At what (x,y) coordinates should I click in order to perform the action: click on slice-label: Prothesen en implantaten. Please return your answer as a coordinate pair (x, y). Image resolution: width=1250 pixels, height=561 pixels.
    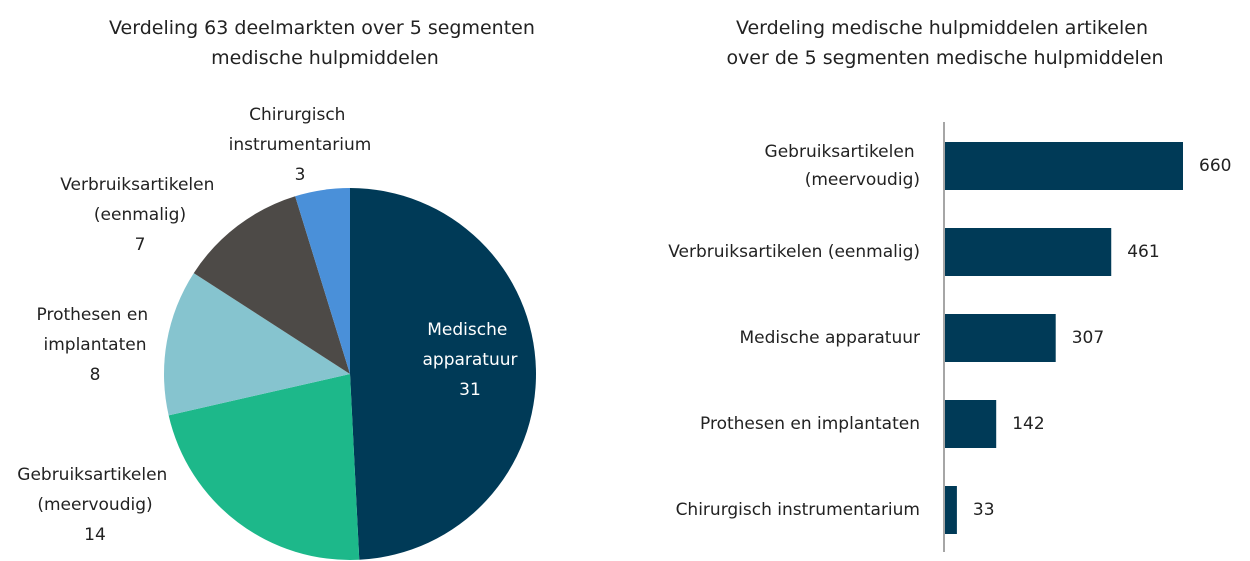
    Looking at the image, I should click on (95, 330).